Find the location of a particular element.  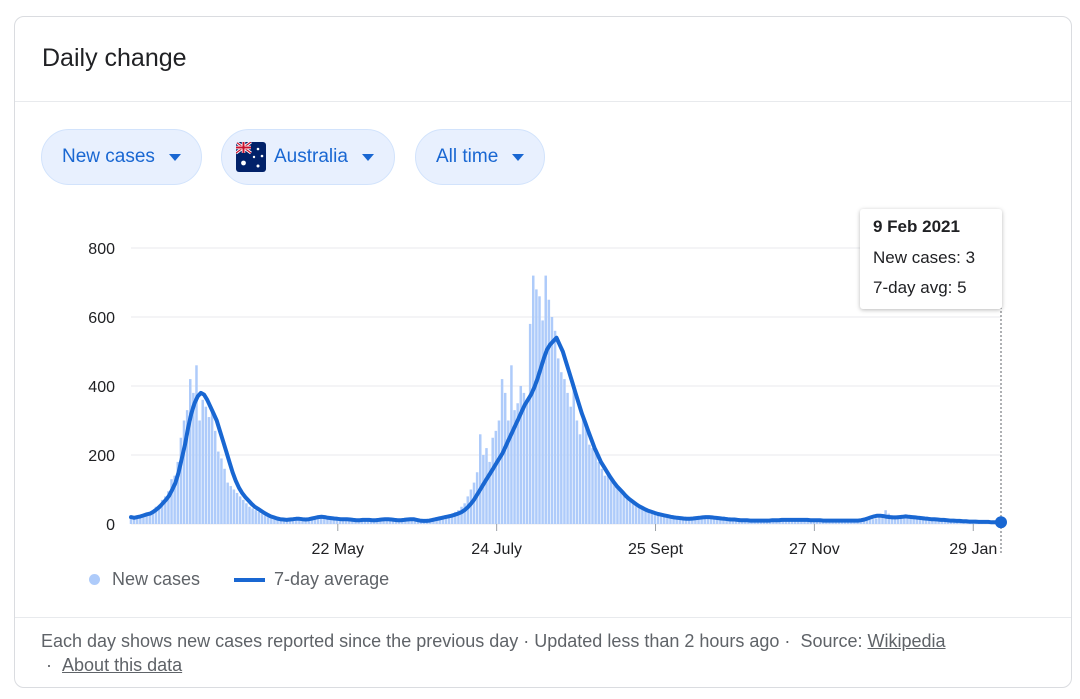

time-range-dropdown: All time is located at coordinates (480, 157).